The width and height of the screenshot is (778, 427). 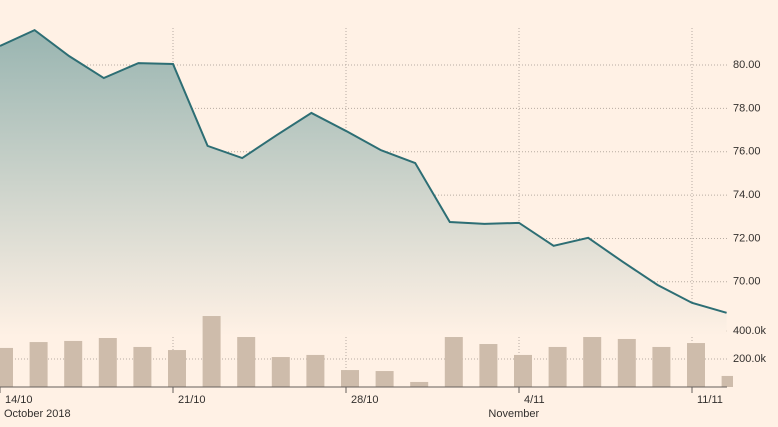 I want to click on y2-tick-label: 400.0k, so click(x=750, y=331).